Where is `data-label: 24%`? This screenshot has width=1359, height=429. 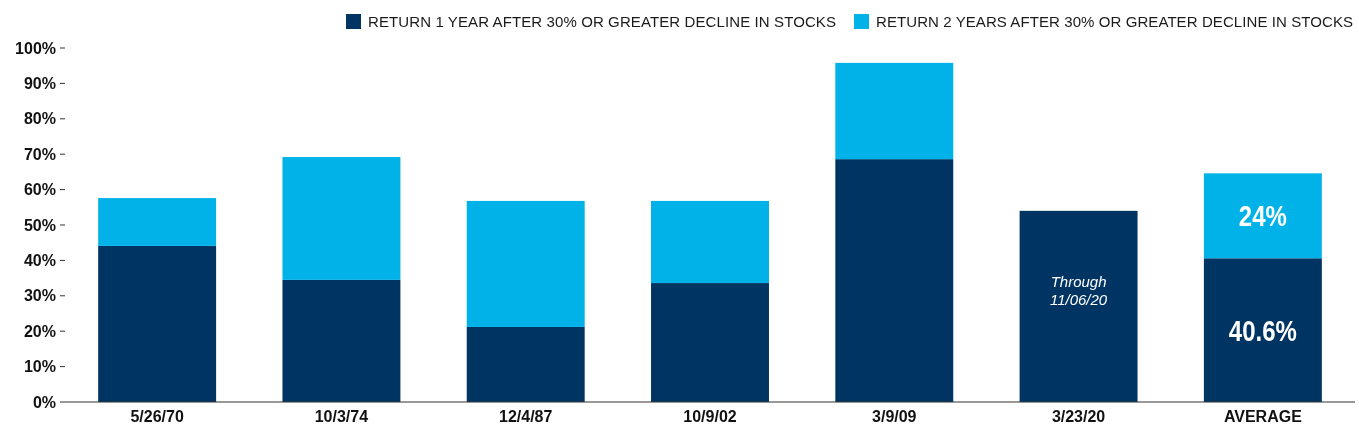 data-label: 24% is located at coordinates (1262, 215).